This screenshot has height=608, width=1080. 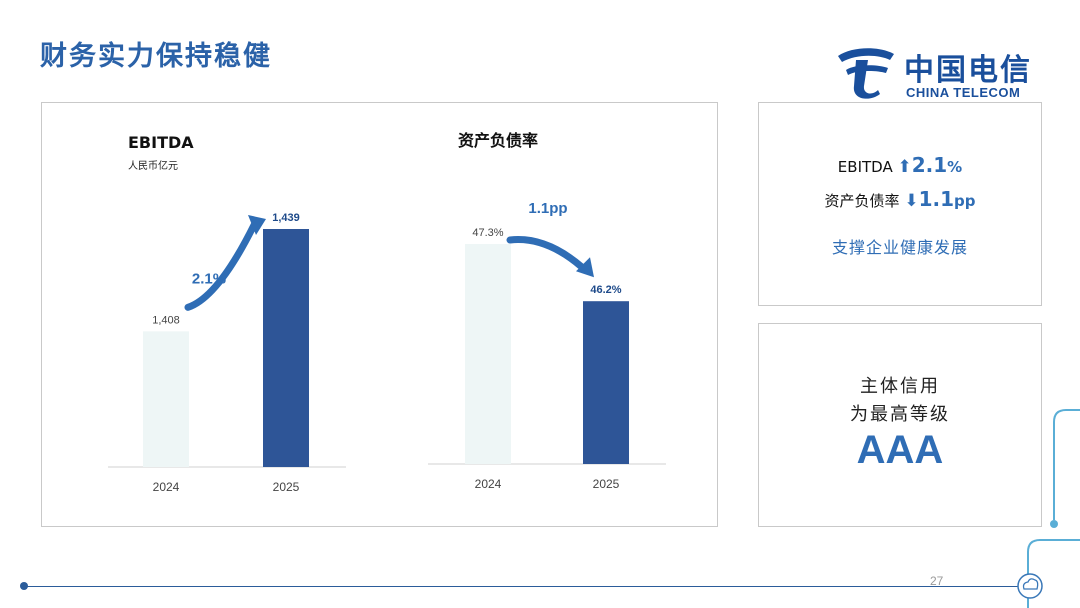 I want to click on page-number: 27, so click(x=937, y=581).